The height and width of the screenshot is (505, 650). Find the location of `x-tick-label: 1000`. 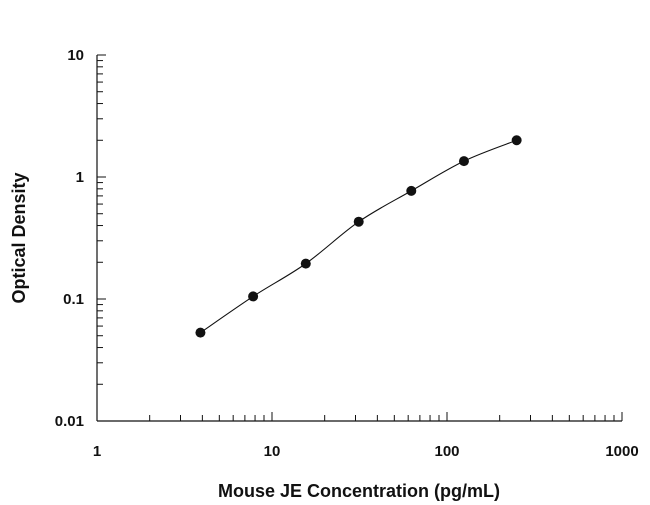

x-tick-label: 1000 is located at coordinates (621, 451).